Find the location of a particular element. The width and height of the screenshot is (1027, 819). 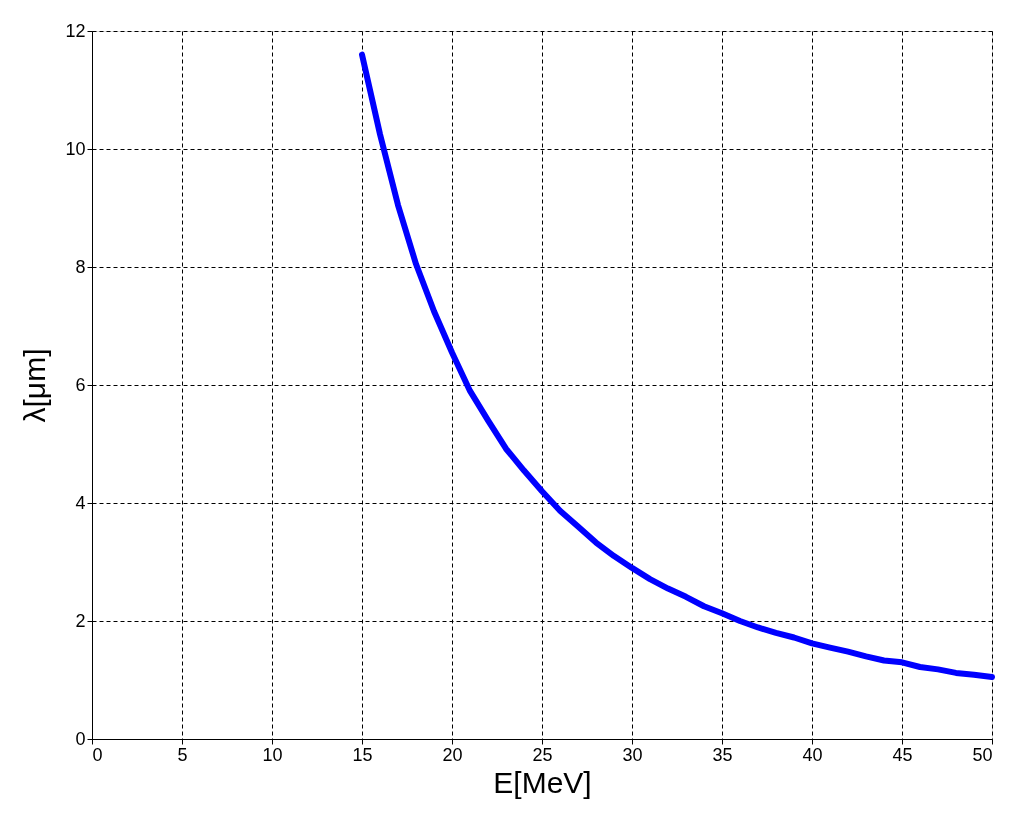

x-tick-label: 20 is located at coordinates (452, 754).